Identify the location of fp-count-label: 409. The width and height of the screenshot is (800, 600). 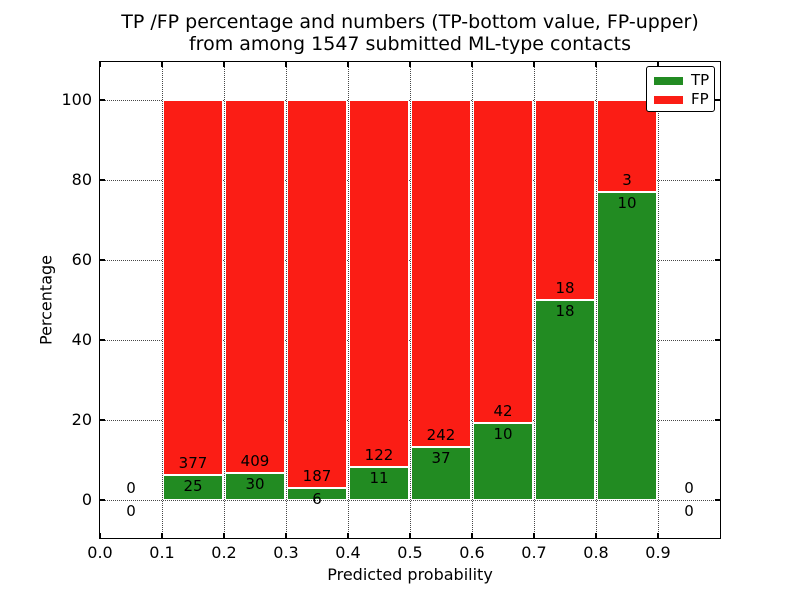
(255, 460).